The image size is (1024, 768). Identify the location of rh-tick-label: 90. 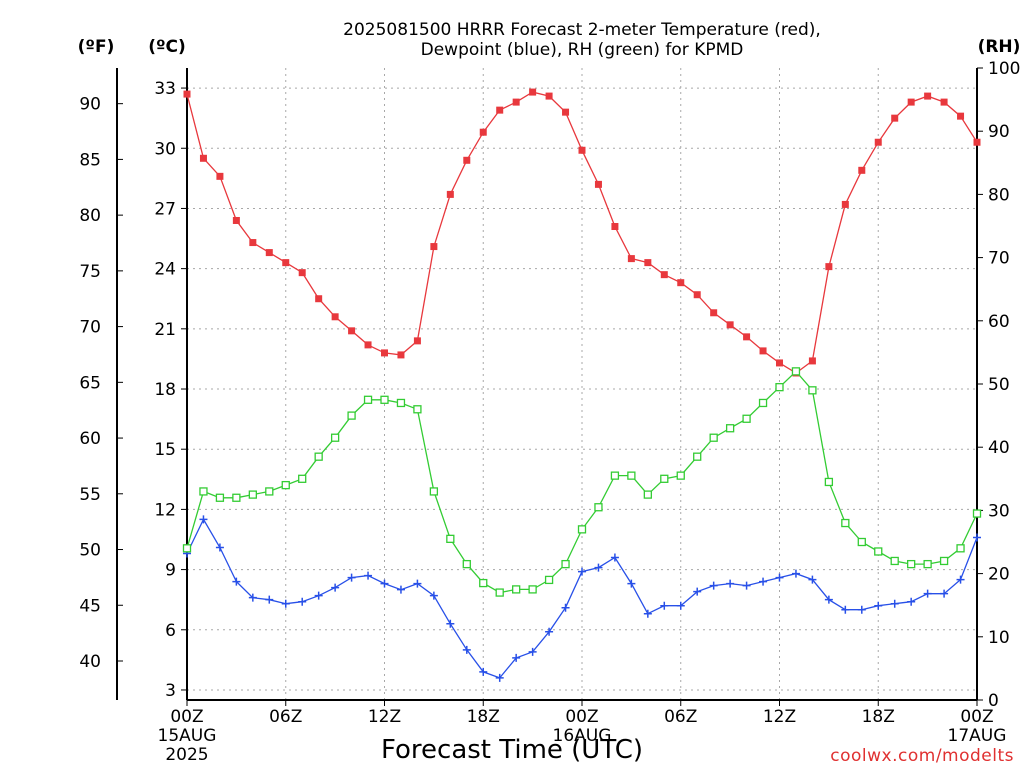
(999, 132).